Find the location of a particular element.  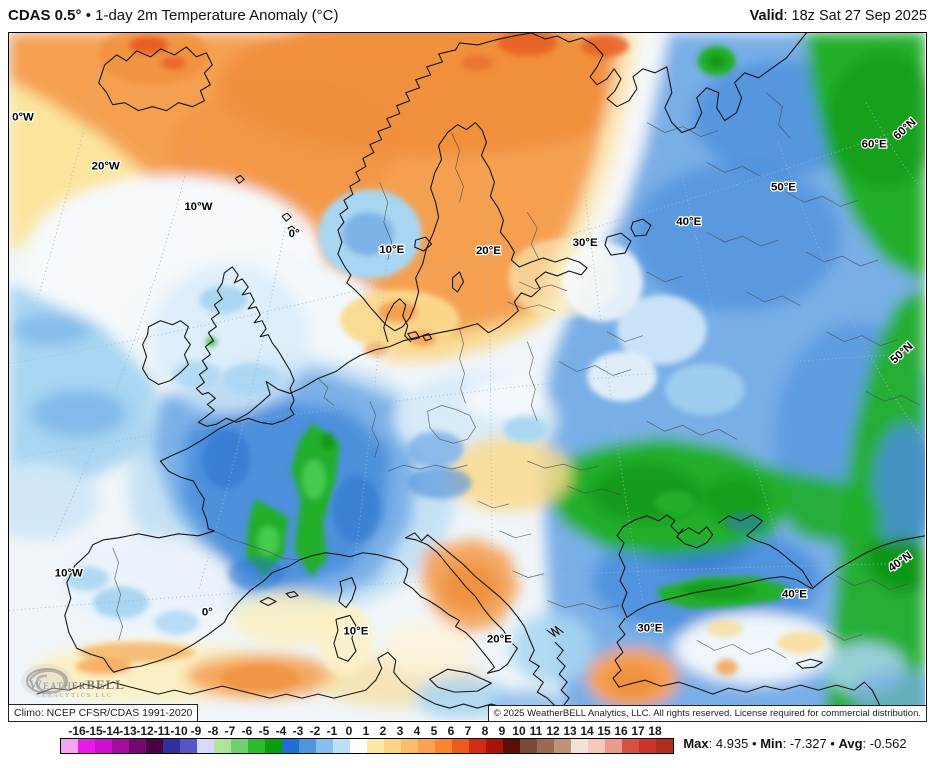

colorbar-tick: -6 is located at coordinates (247, 731).